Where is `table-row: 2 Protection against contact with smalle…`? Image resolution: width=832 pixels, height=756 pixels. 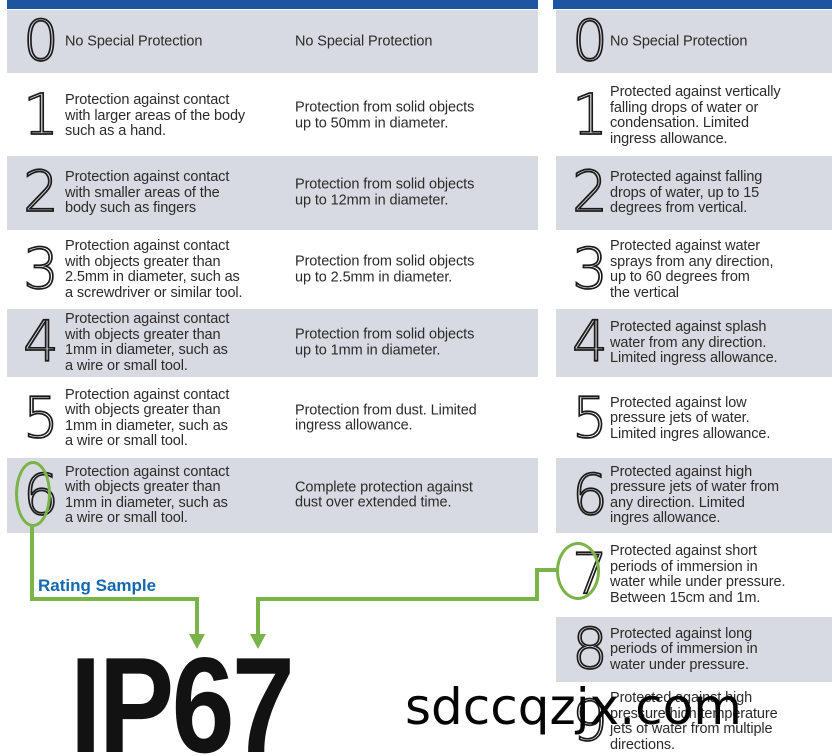 table-row: 2 Protection against contact with smalle… is located at coordinates (272, 193).